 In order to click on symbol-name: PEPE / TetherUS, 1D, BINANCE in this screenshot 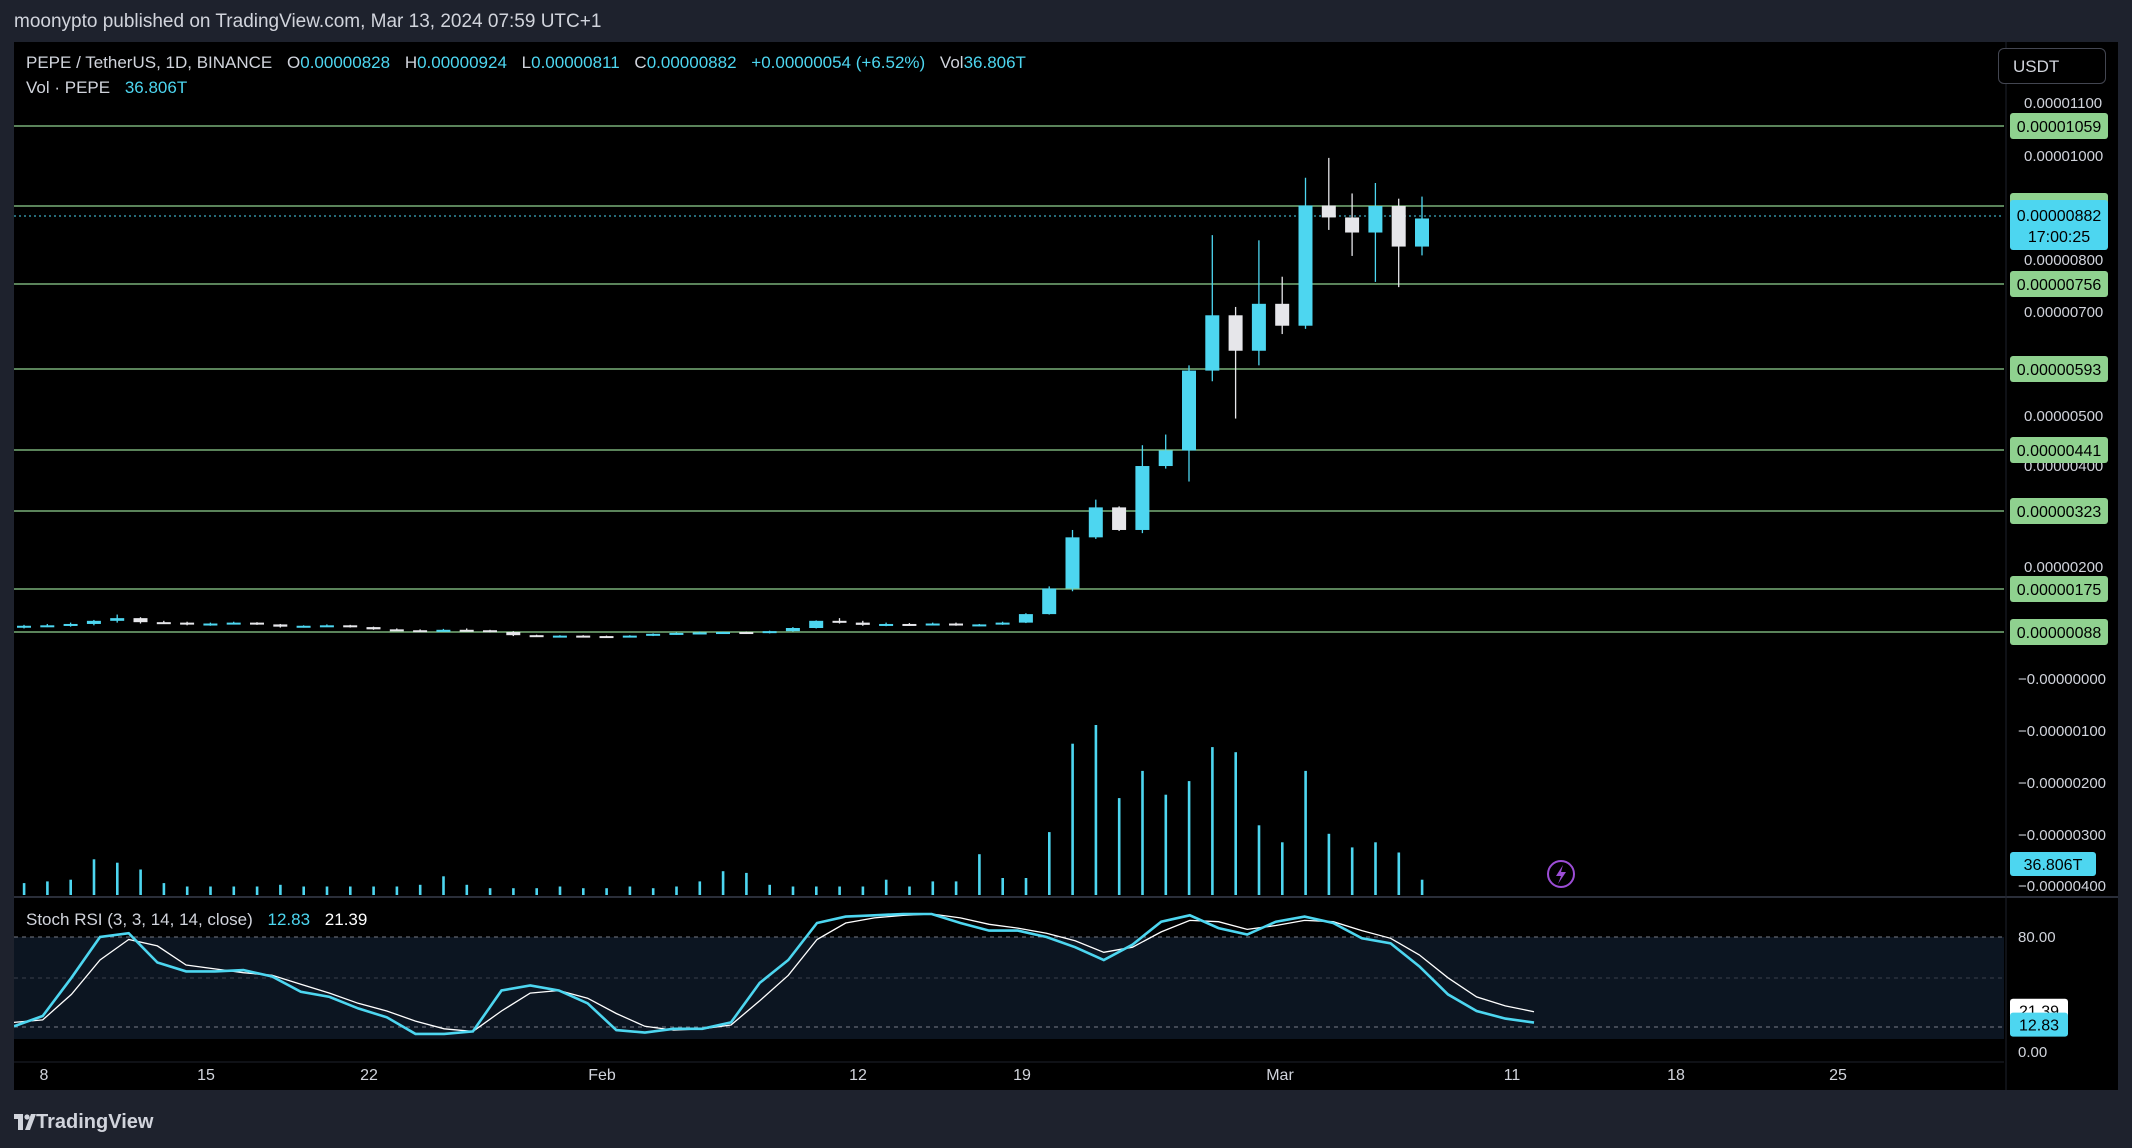, I will do `click(149, 62)`.